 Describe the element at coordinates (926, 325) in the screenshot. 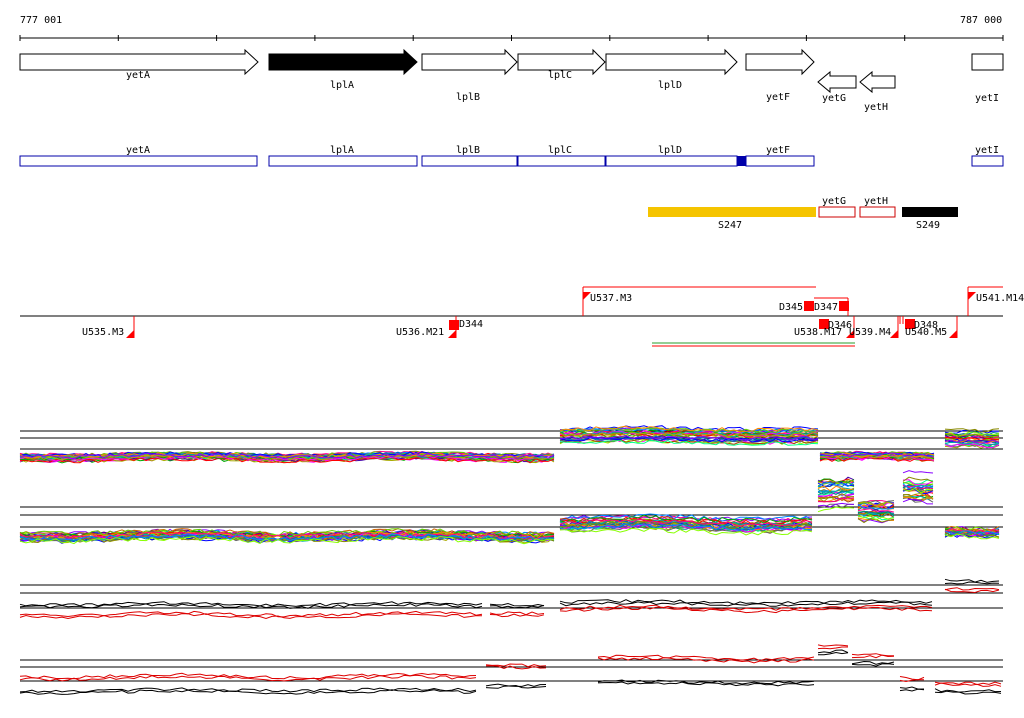

I see `feature-label: D348` at that location.